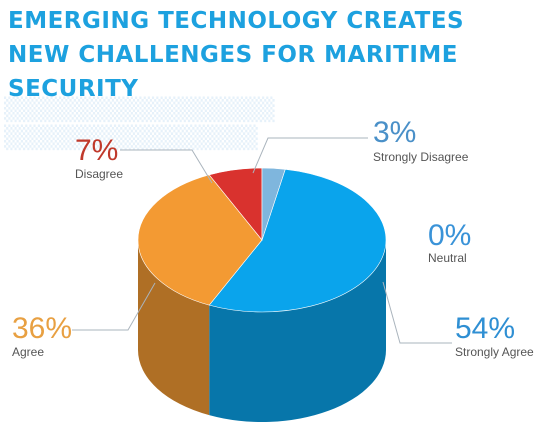  What do you see at coordinates (417, 312) in the screenshot?
I see `leader-line-strongly-agree` at bounding box center [417, 312].